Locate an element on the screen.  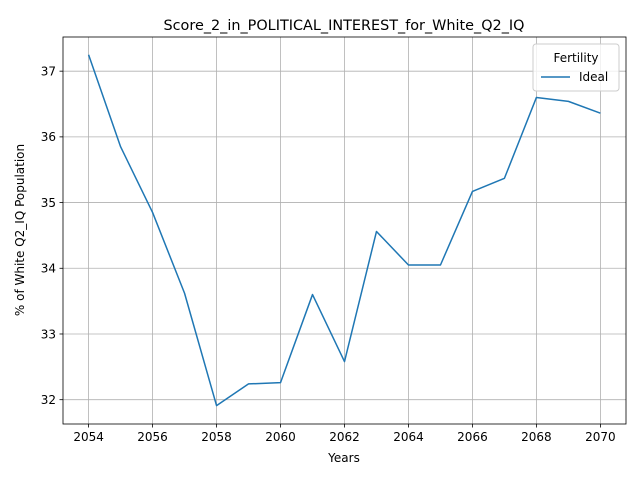
x-tick-label: 2056 is located at coordinates (152, 437).